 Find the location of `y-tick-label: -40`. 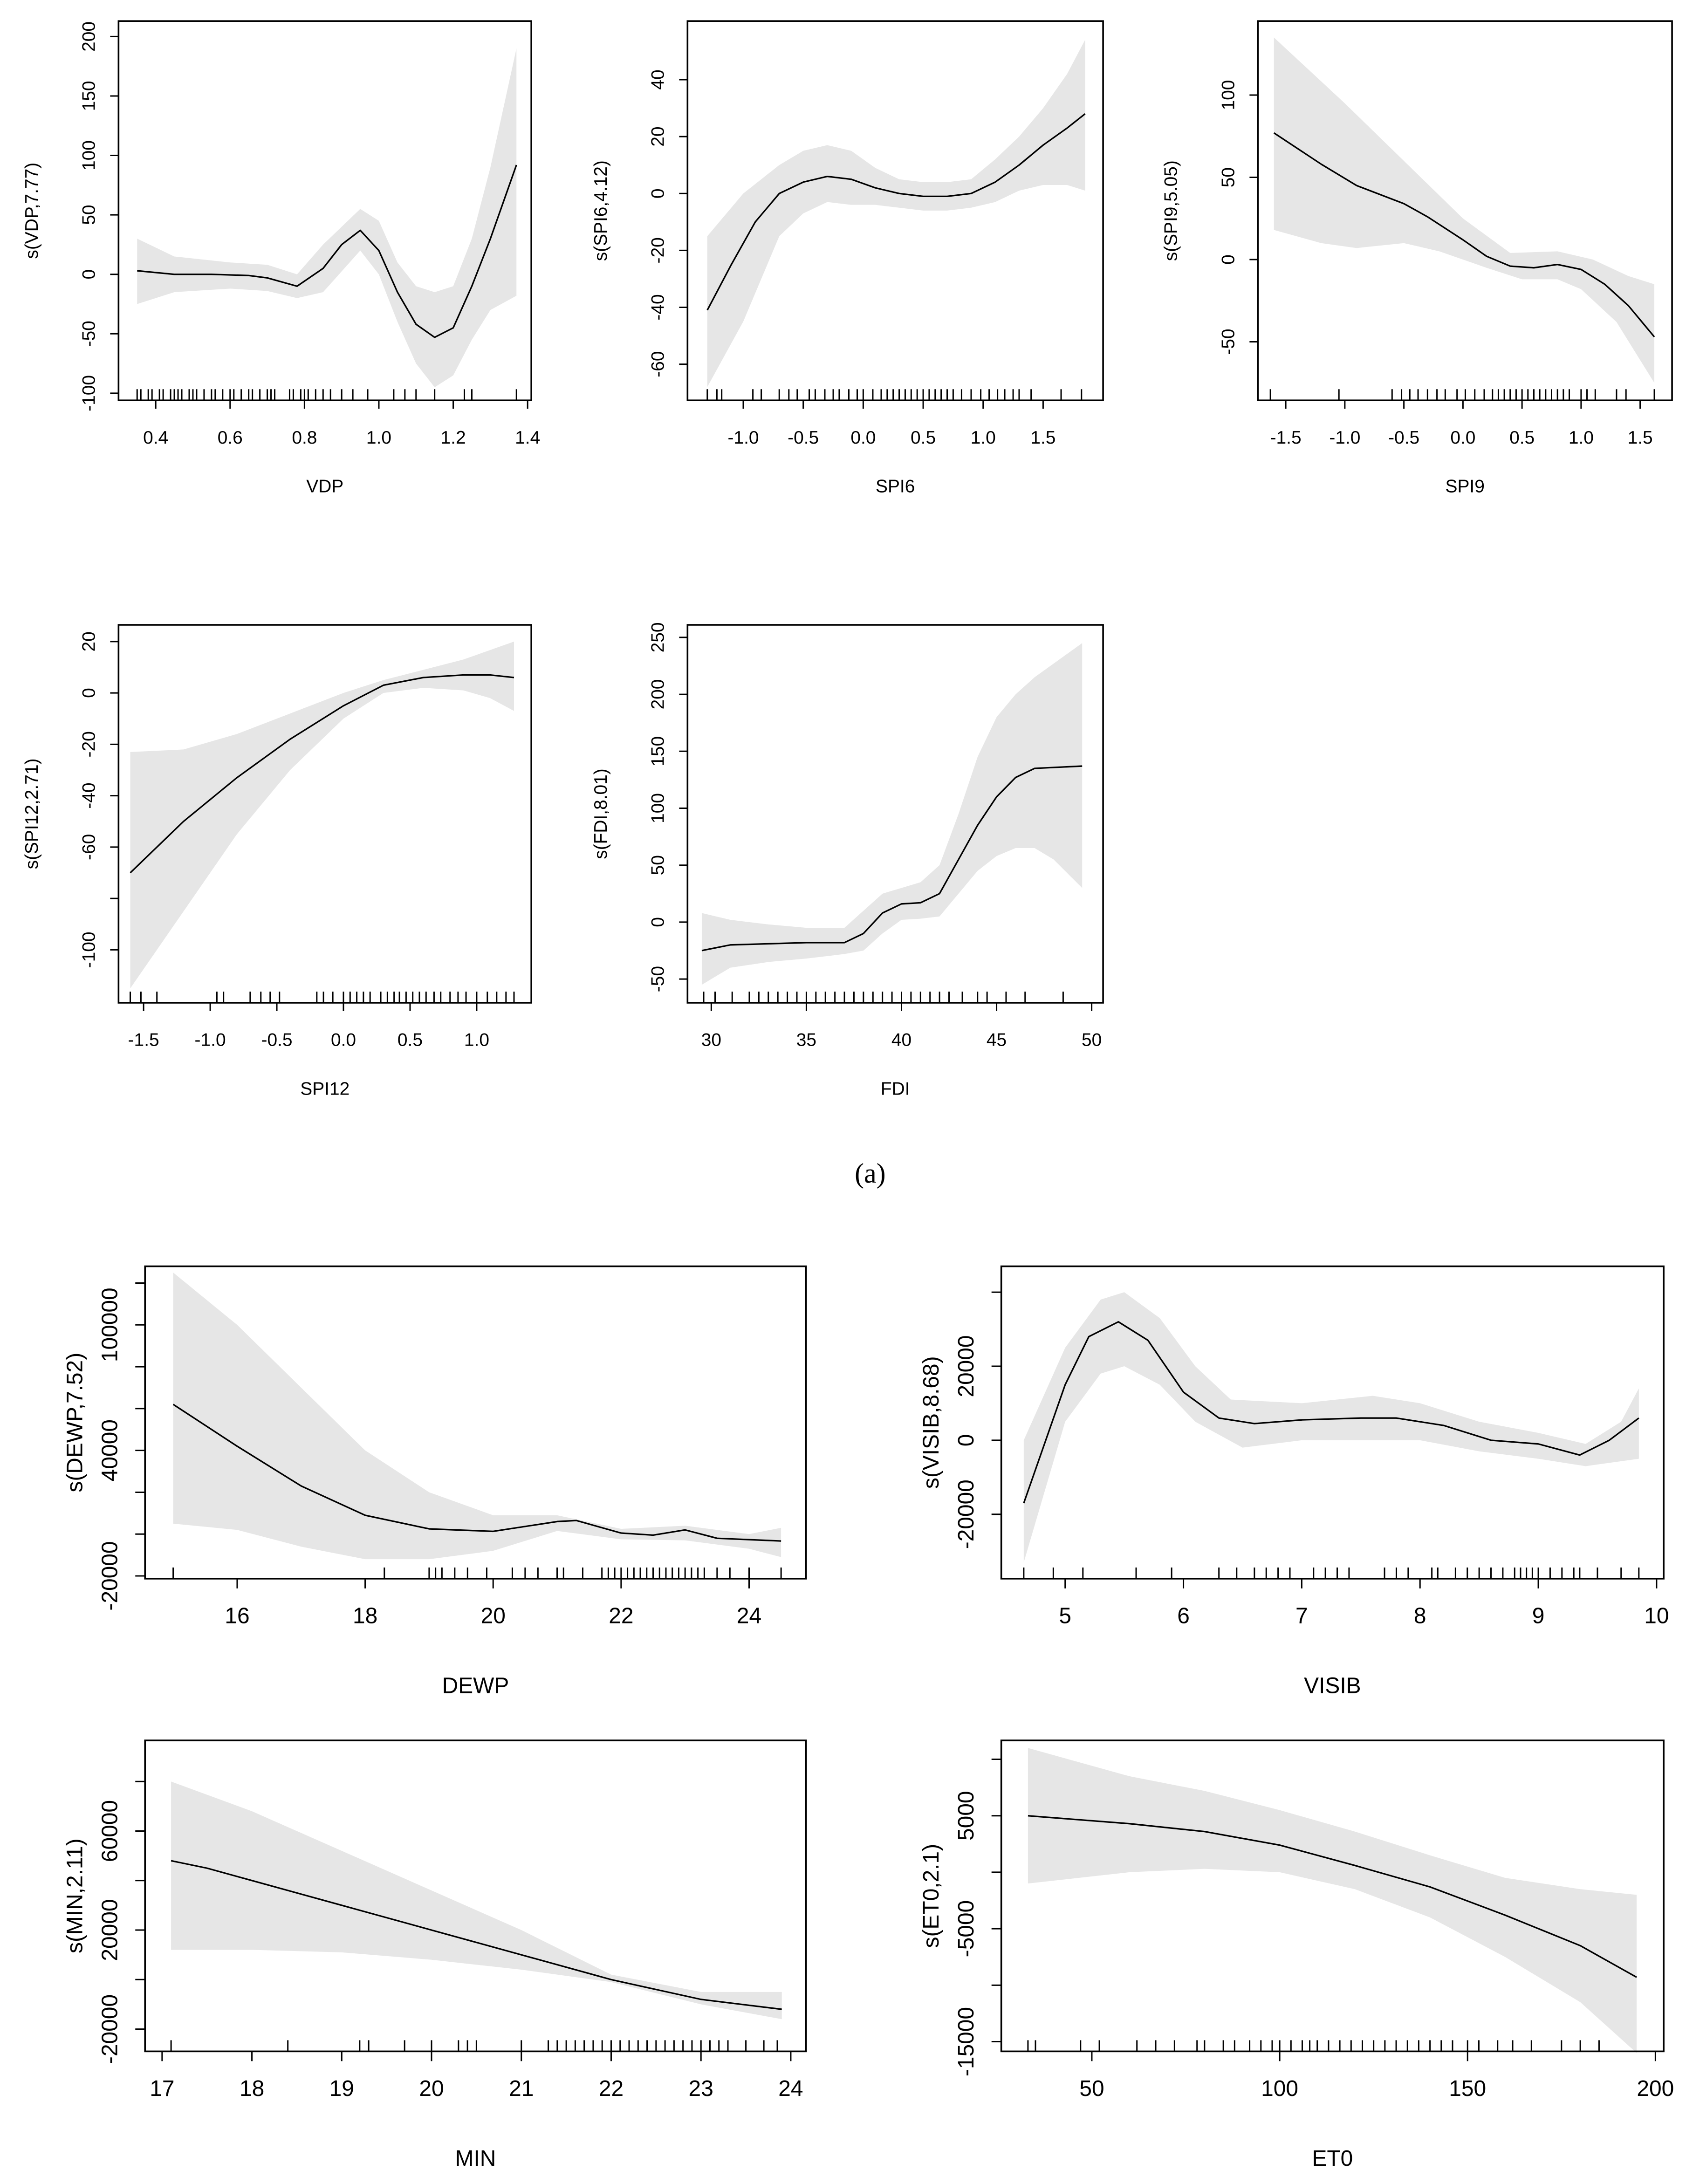

y-tick-label: -40 is located at coordinates (658, 307).